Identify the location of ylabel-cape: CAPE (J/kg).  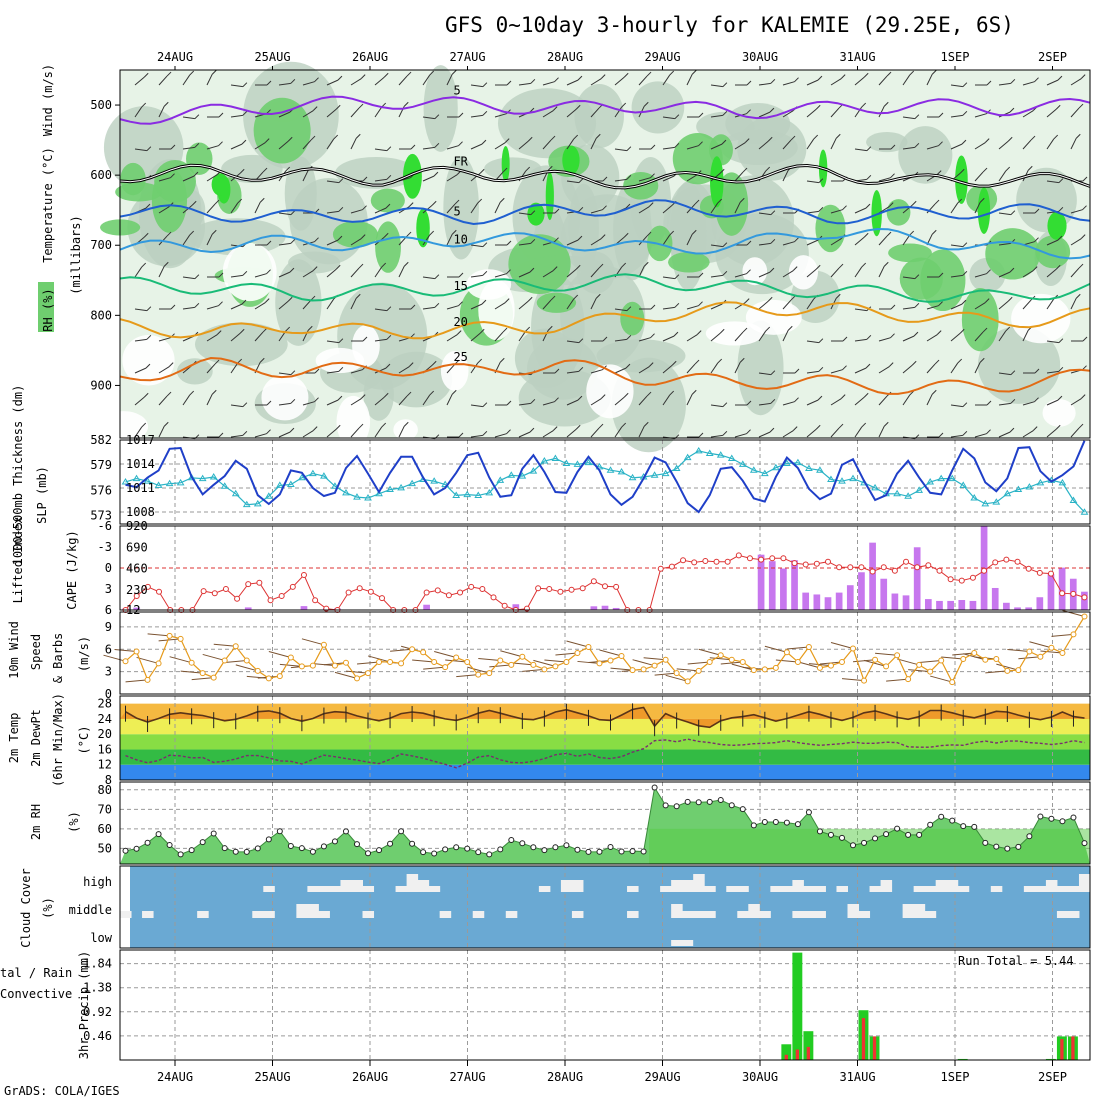
(72, 569).